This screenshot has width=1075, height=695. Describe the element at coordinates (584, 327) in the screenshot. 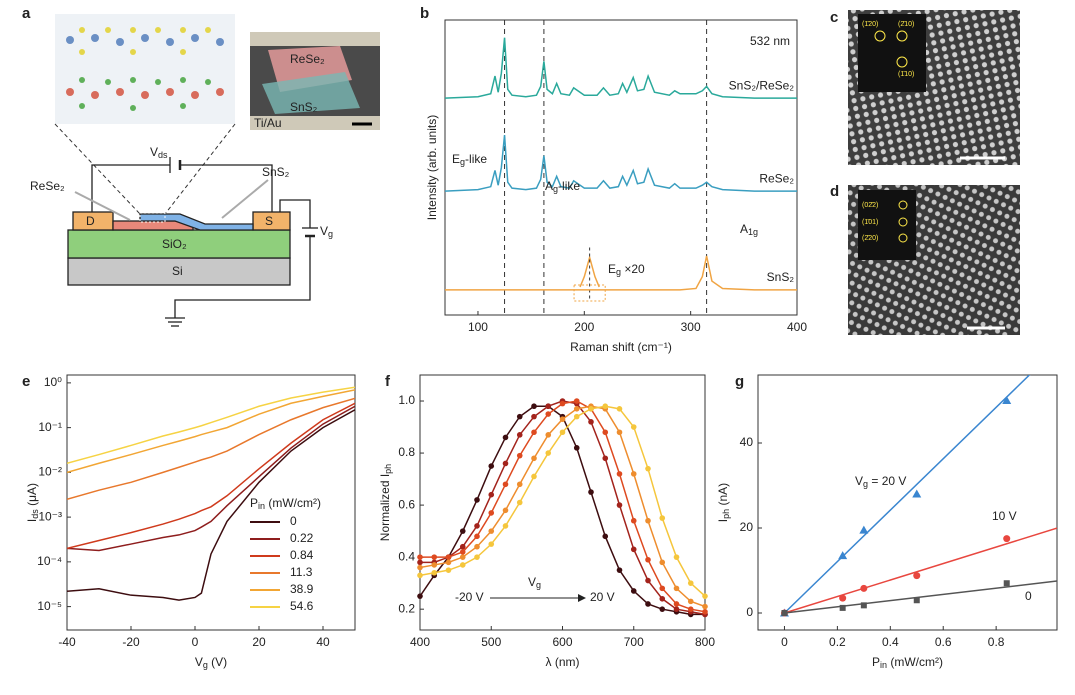

I see `x-tick-label: 200` at that location.